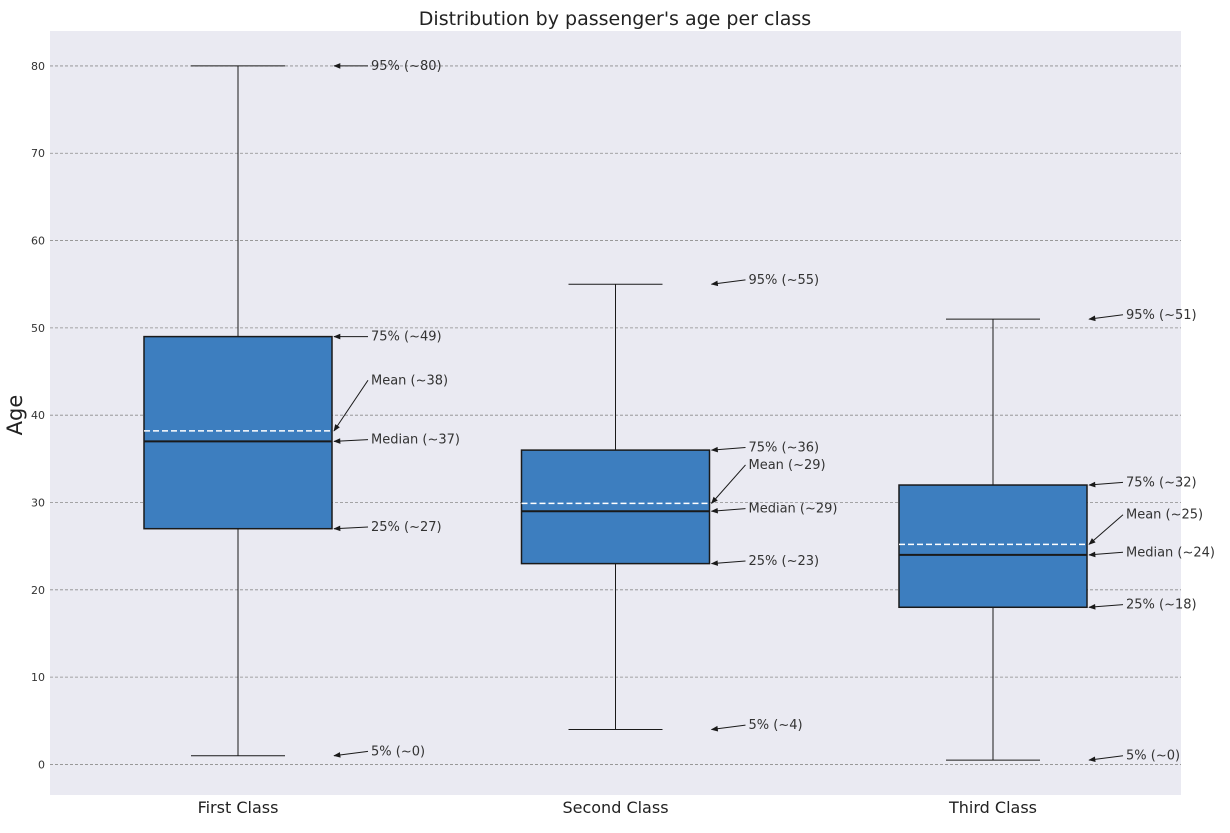 This screenshot has width=1230, height=833. What do you see at coordinates (1161, 482) in the screenshot?
I see `annotation-label: 75% (~32)` at bounding box center [1161, 482].